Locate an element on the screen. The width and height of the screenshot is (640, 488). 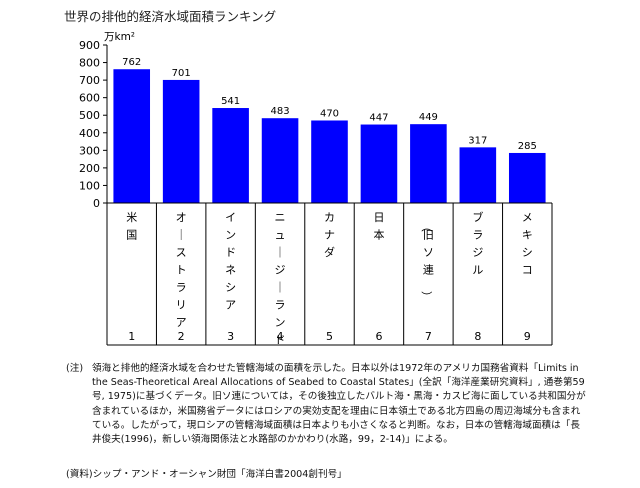
rank-number: 2 is located at coordinates (181, 336).